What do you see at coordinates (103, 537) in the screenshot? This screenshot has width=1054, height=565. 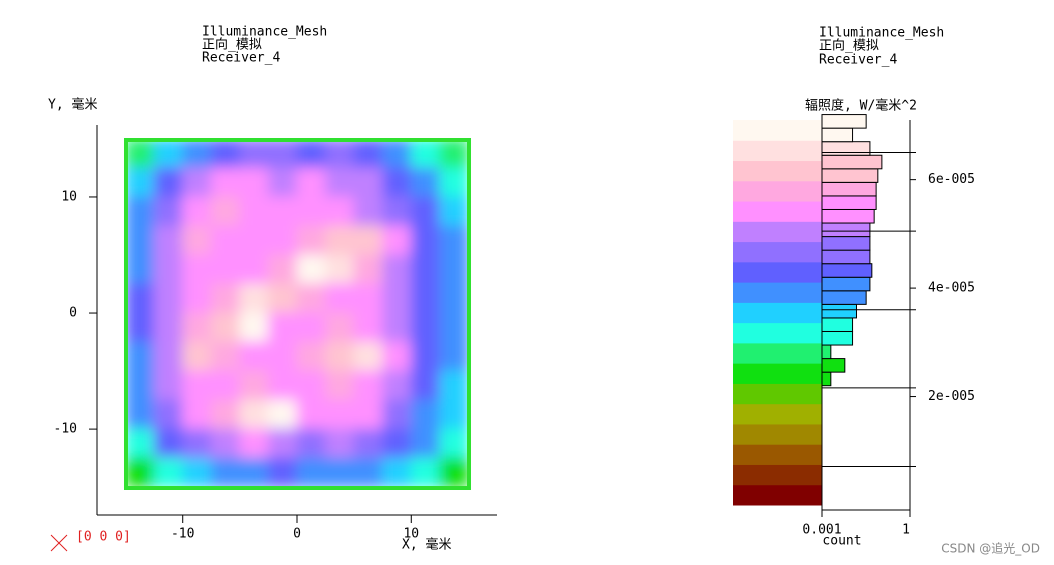 I see `origin-label: [0 0 0]` at bounding box center [103, 537].